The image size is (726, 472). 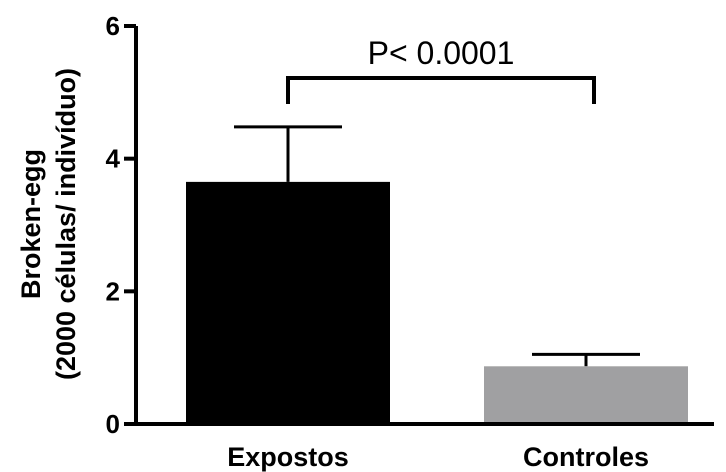 I want to click on y-tick-label-6: 6, so click(x=113, y=26).